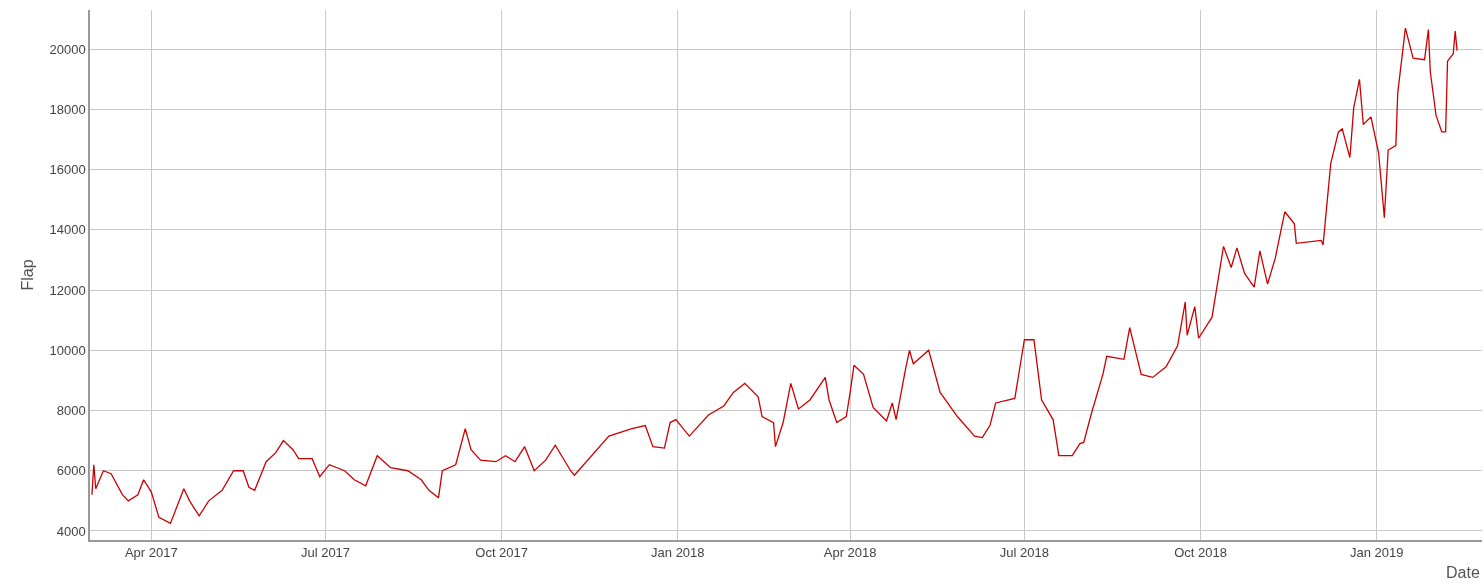  Describe the element at coordinates (1376, 553) in the screenshot. I see `x-tick-label: Jan 2019` at that location.